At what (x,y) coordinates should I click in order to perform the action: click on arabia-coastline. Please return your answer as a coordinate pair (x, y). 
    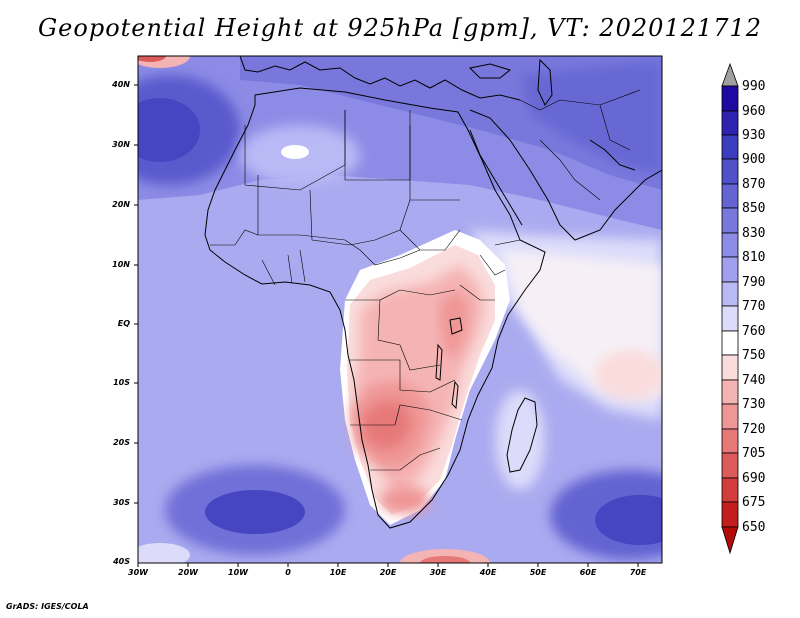
    Looking at the image, I should click on (565, 175).